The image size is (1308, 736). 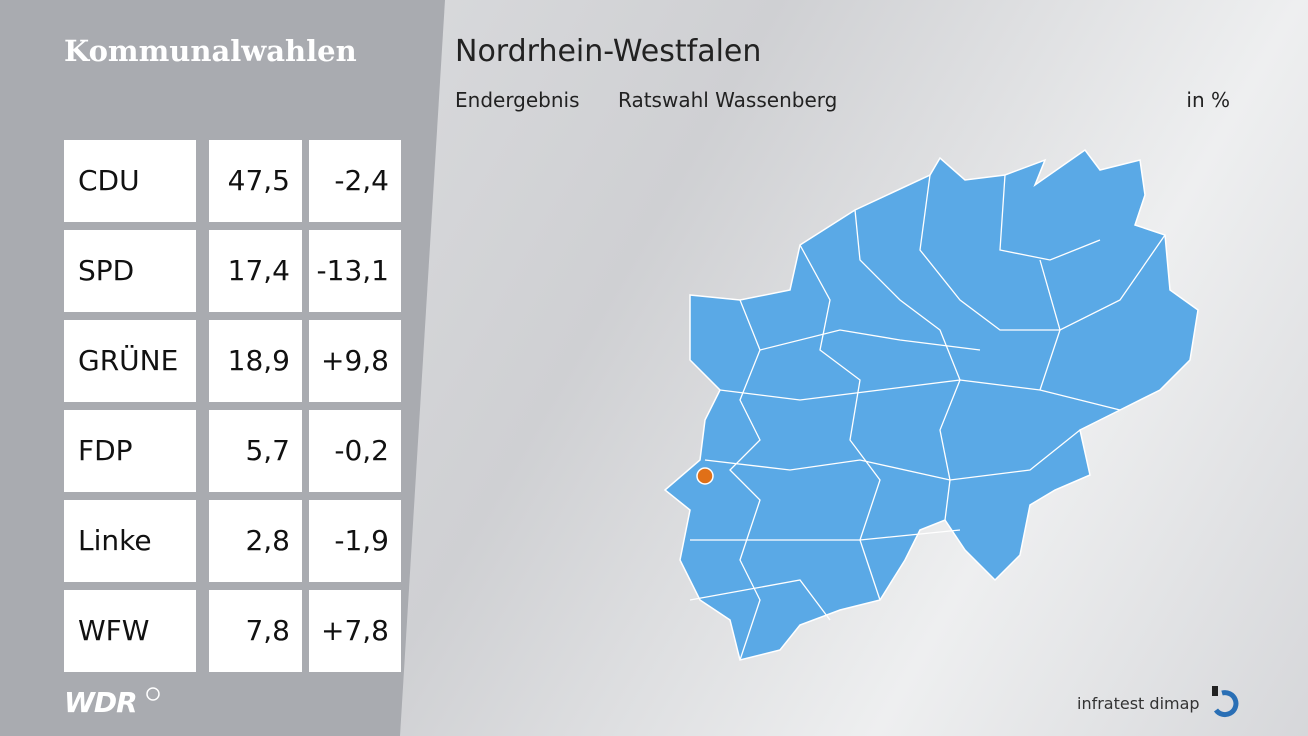 I want to click on unit: in %, so click(x=1208, y=100).